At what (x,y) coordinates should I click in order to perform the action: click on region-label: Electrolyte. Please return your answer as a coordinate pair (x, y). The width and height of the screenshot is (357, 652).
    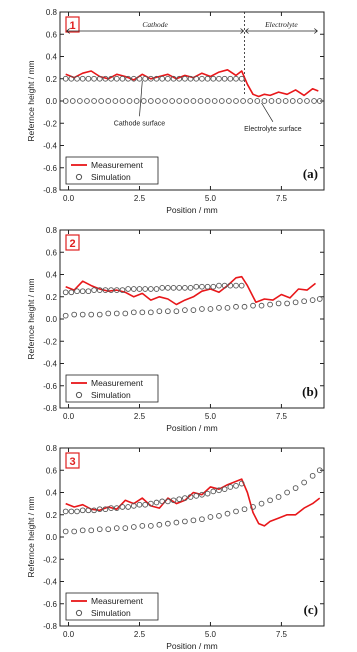
    Looking at the image, I should click on (281, 24).